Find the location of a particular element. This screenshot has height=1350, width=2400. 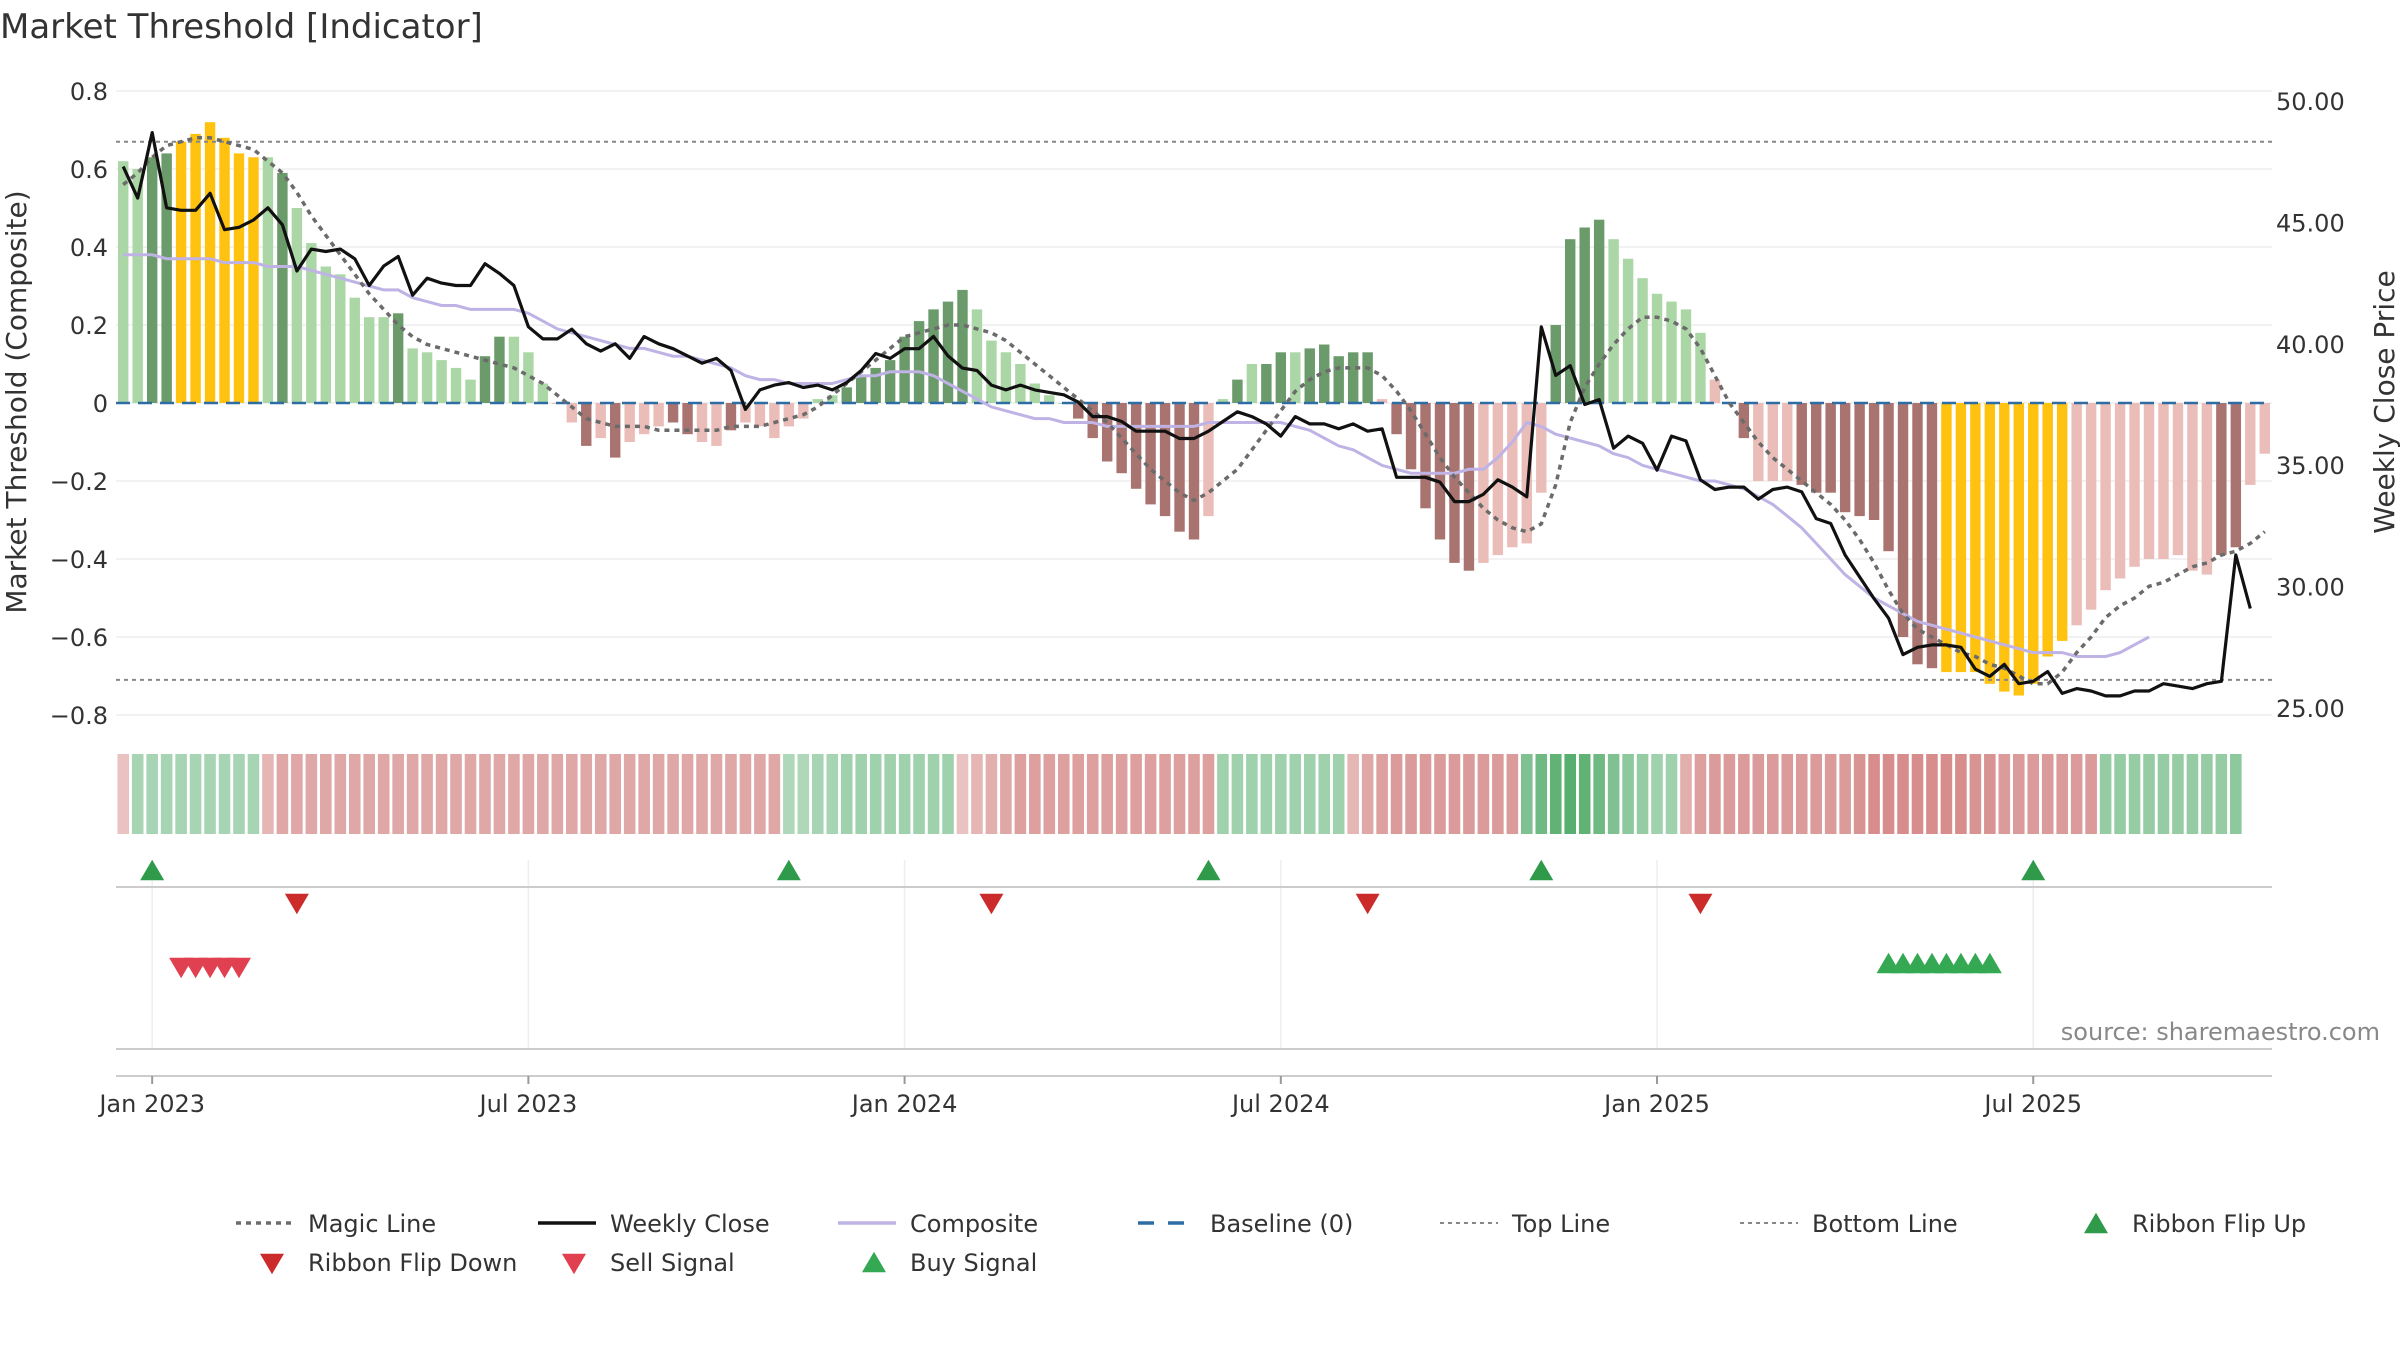

legend-item-magic-line: Magic Line is located at coordinates (336, 1224).